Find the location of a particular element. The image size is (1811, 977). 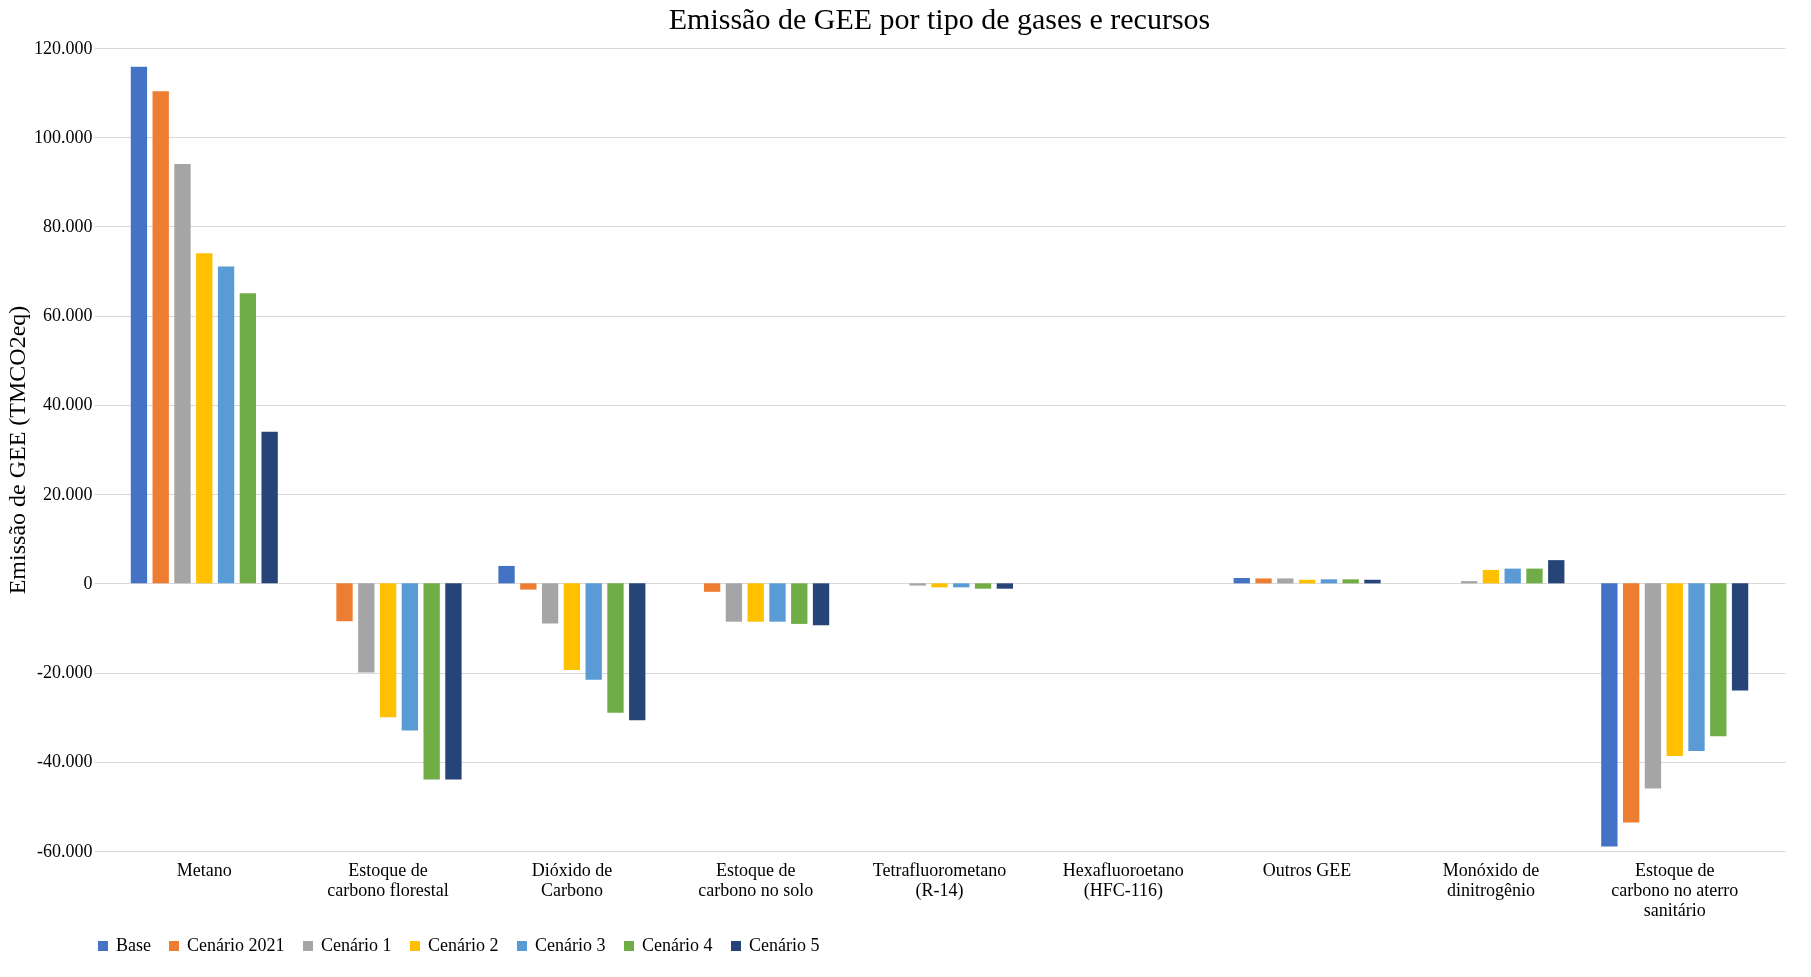

y-tick-label: 60.000 is located at coordinates (68, 315).